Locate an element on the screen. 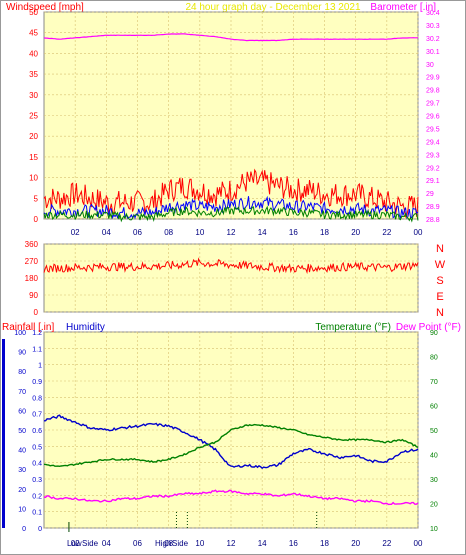 The height and width of the screenshot is (555, 466). humidity-tick-label: 10 is located at coordinates (22, 509).